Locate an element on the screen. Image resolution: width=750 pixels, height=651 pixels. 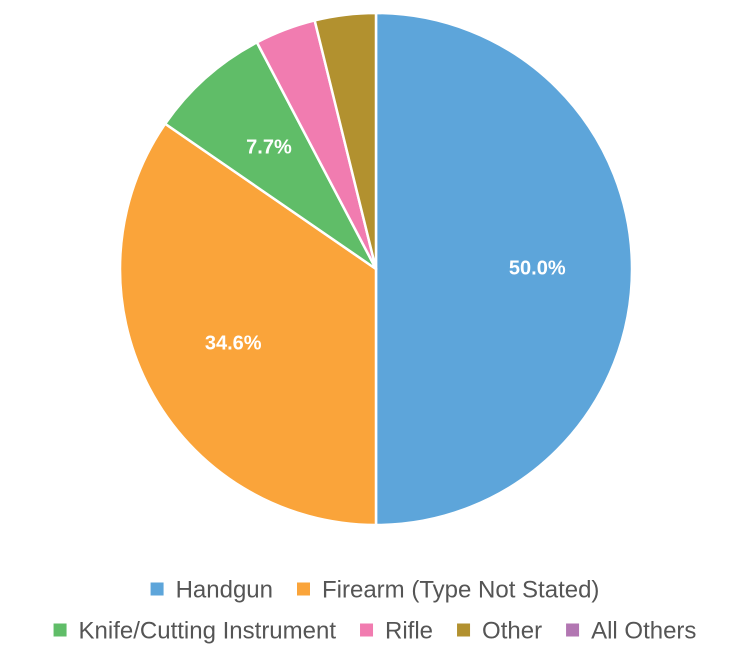
legend-label-handgun: Handgun is located at coordinates (224, 589).